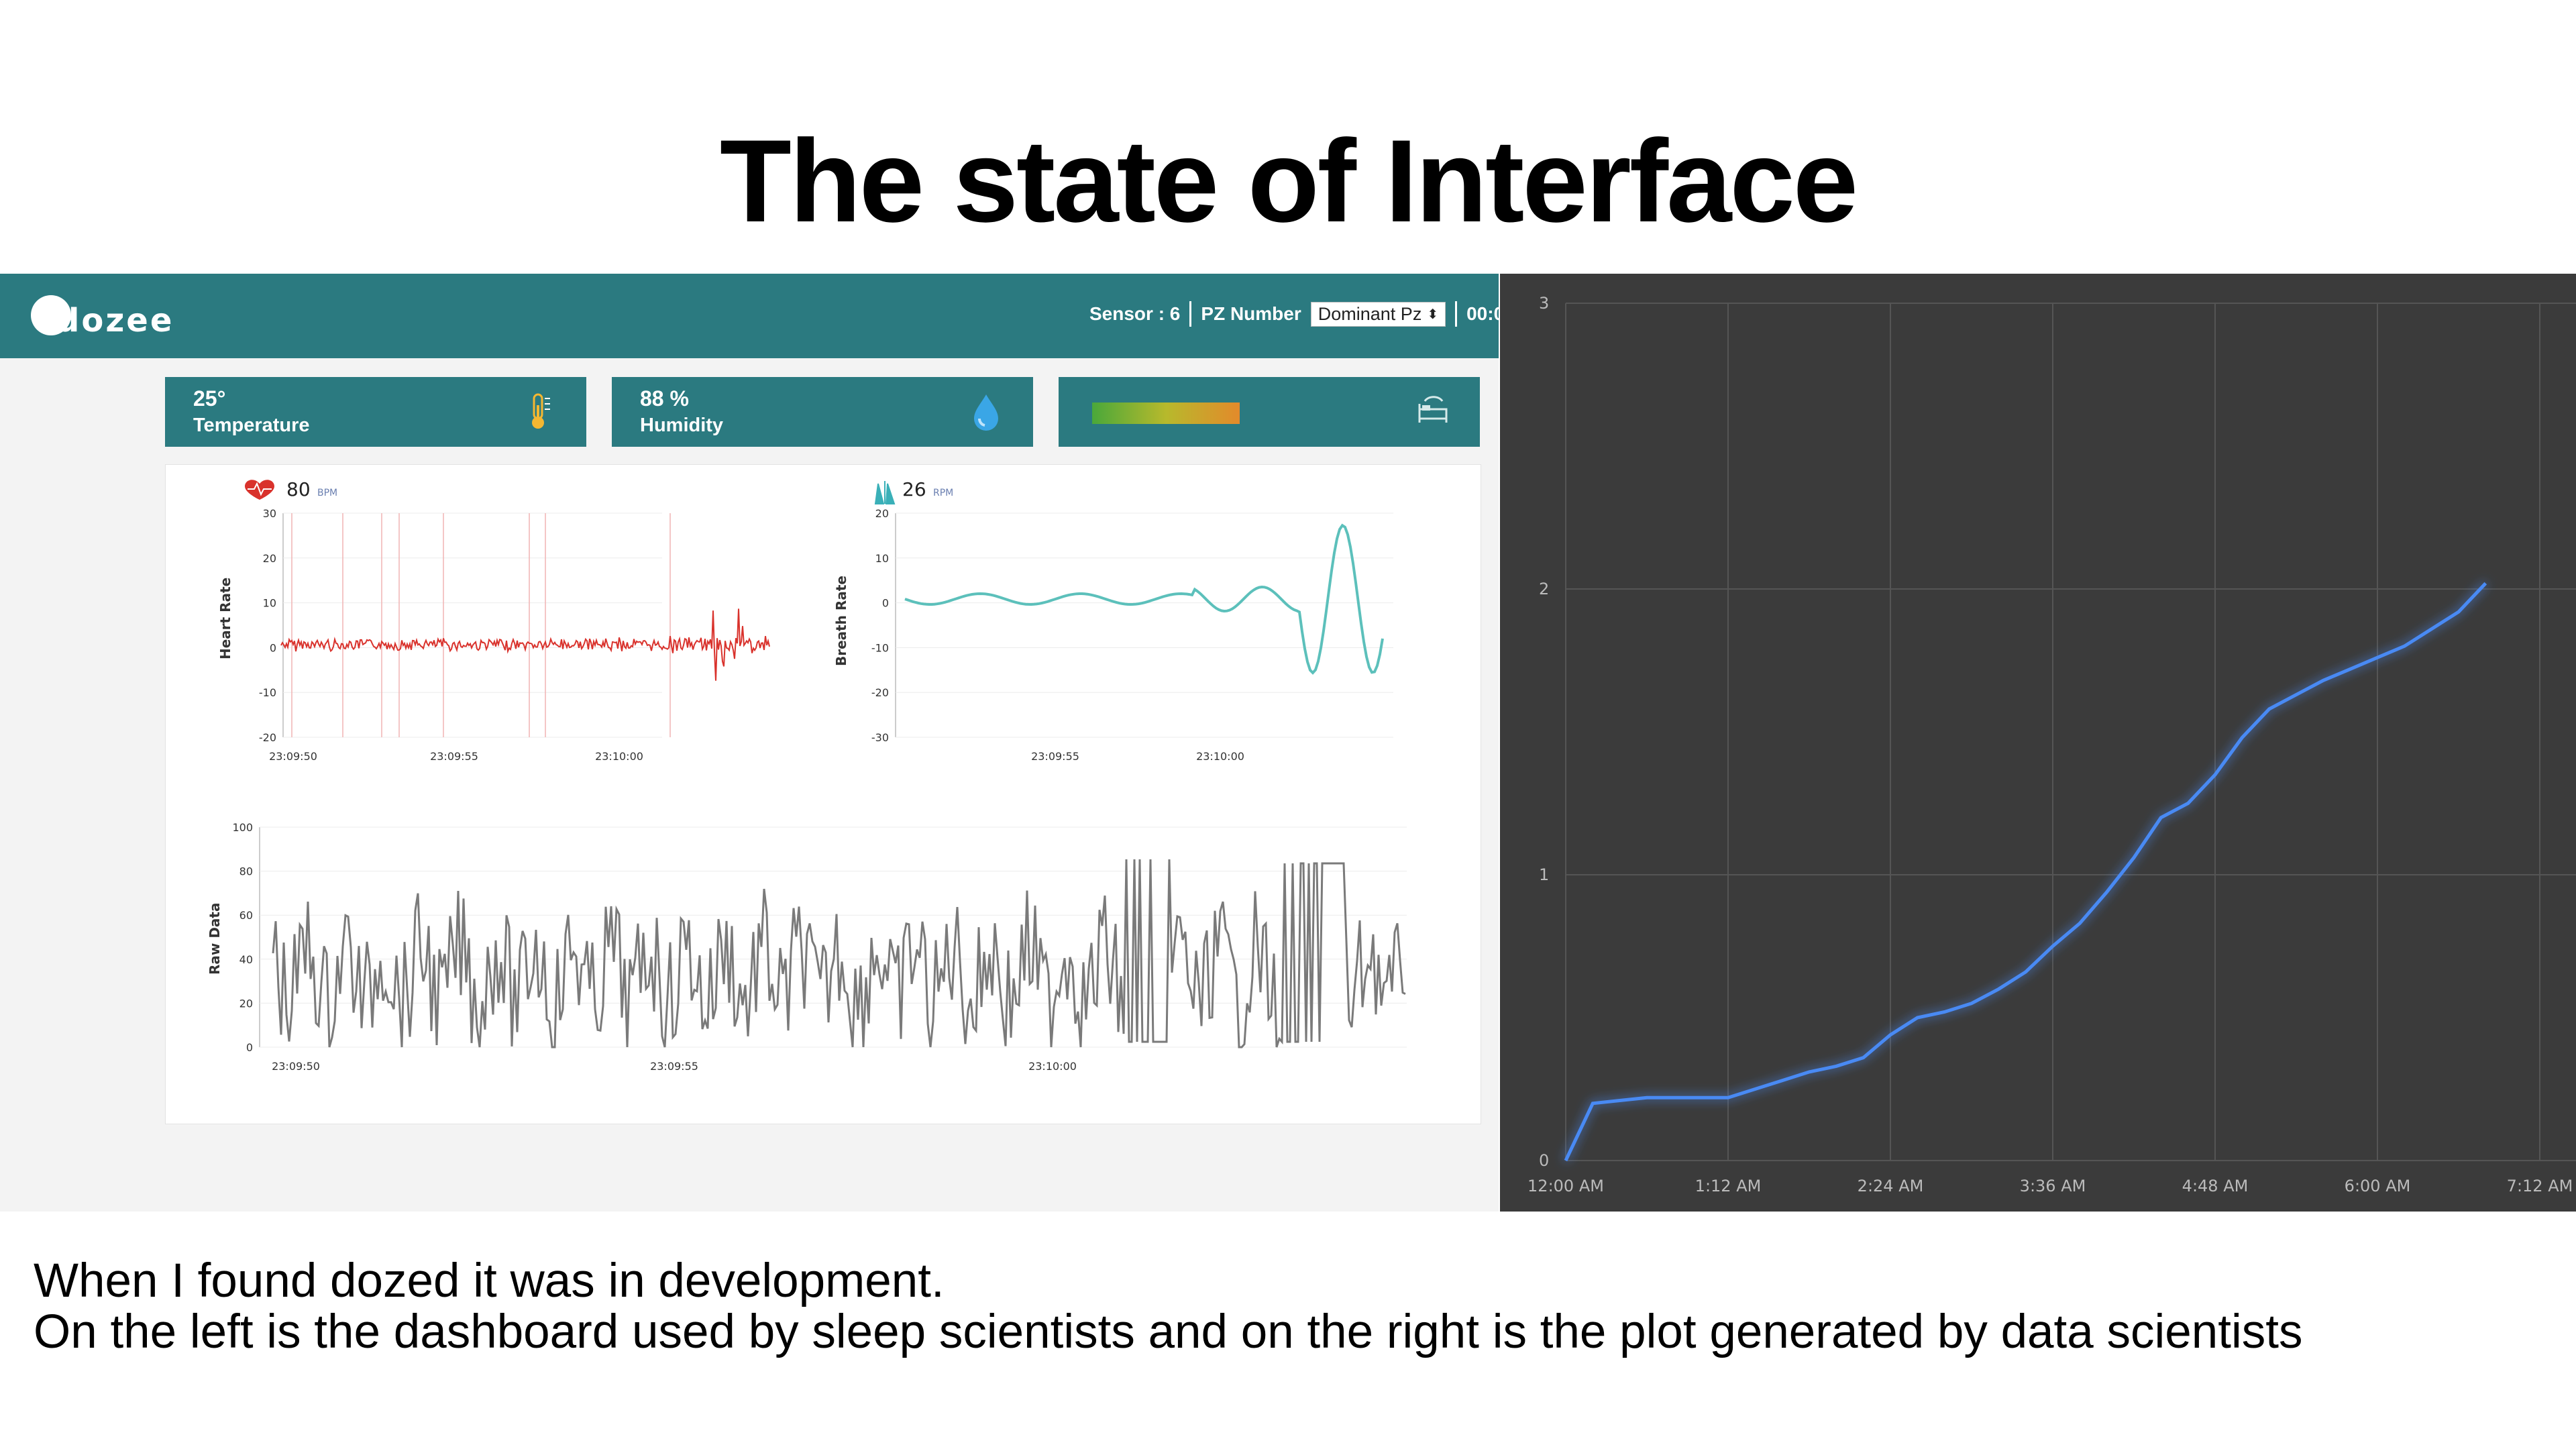 This screenshot has width=2576, height=1449. What do you see at coordinates (1544, 303) in the screenshot?
I see `y-tick-label: 3` at bounding box center [1544, 303].